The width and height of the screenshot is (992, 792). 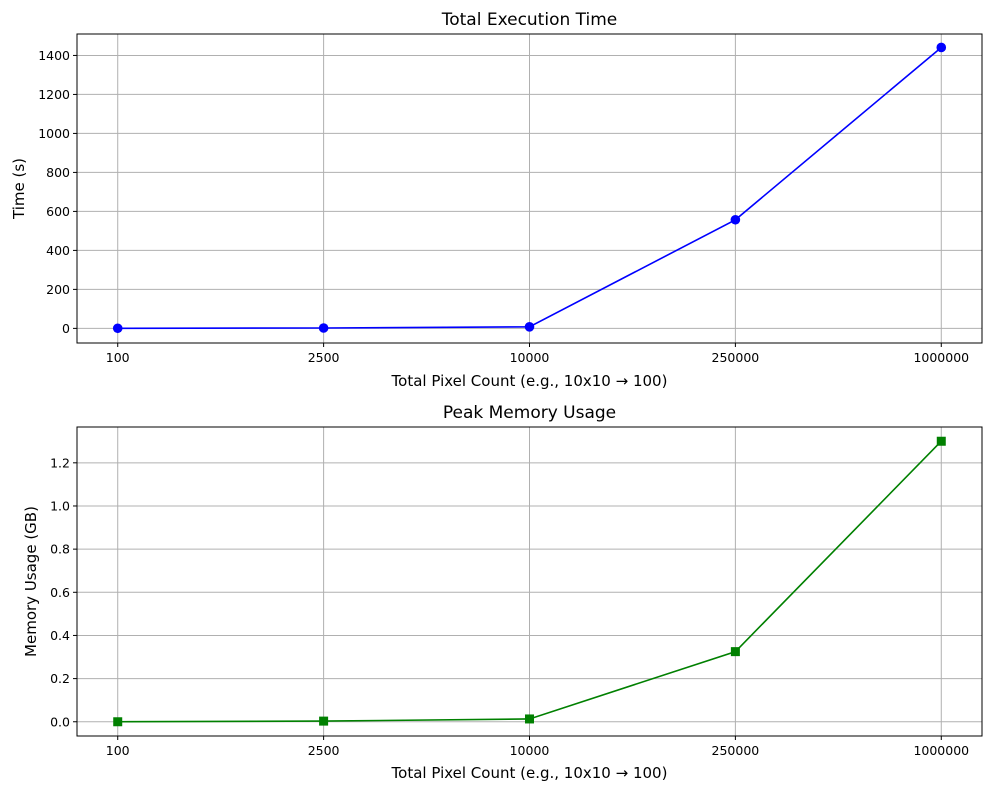 I want to click on y-tick-label: 0.6, so click(x=60, y=592).